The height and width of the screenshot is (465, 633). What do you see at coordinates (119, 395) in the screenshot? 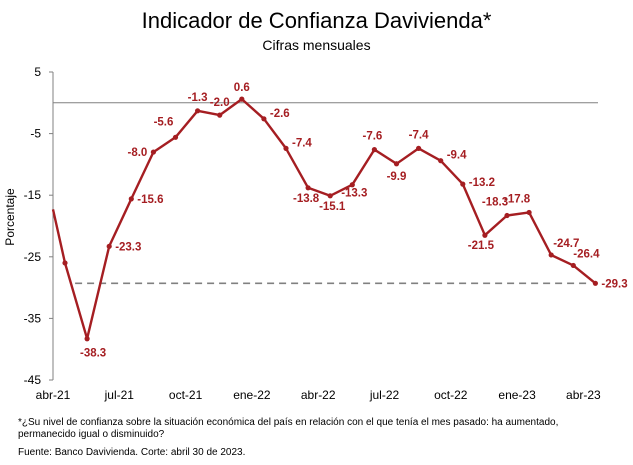
I see `x-tick-label: jul-21` at bounding box center [119, 395].